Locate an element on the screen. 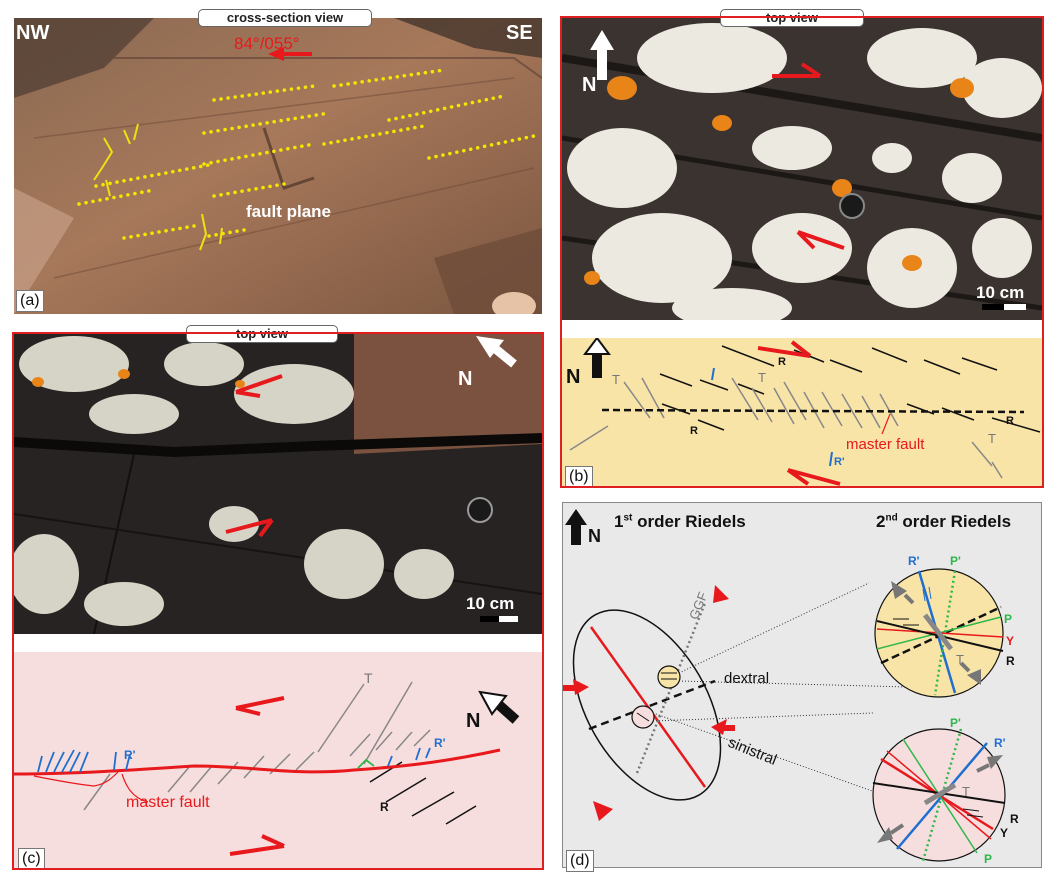 The height and width of the screenshot is (876, 1052). north-label-b: N is located at coordinates (589, 85).